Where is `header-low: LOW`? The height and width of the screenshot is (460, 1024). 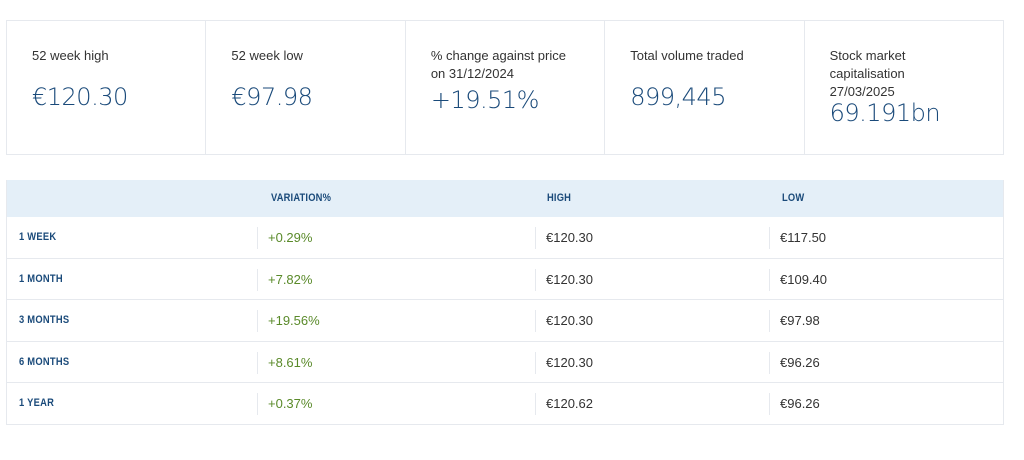 header-low: LOW is located at coordinates (793, 198).